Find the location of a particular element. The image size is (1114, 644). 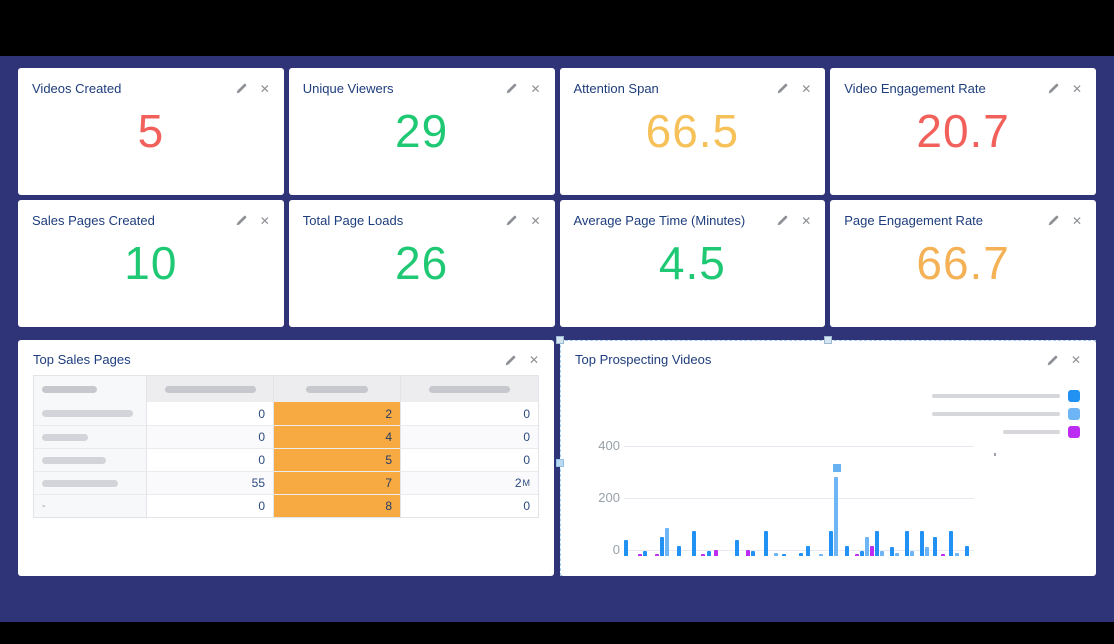

y-axis-tick-label: 0 is located at coordinates (616, 549).